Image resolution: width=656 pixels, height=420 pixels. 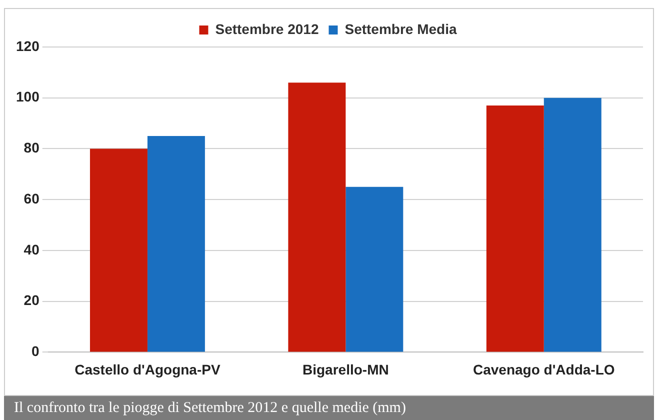 I want to click on y-tick-label: 120, so click(x=28, y=46).